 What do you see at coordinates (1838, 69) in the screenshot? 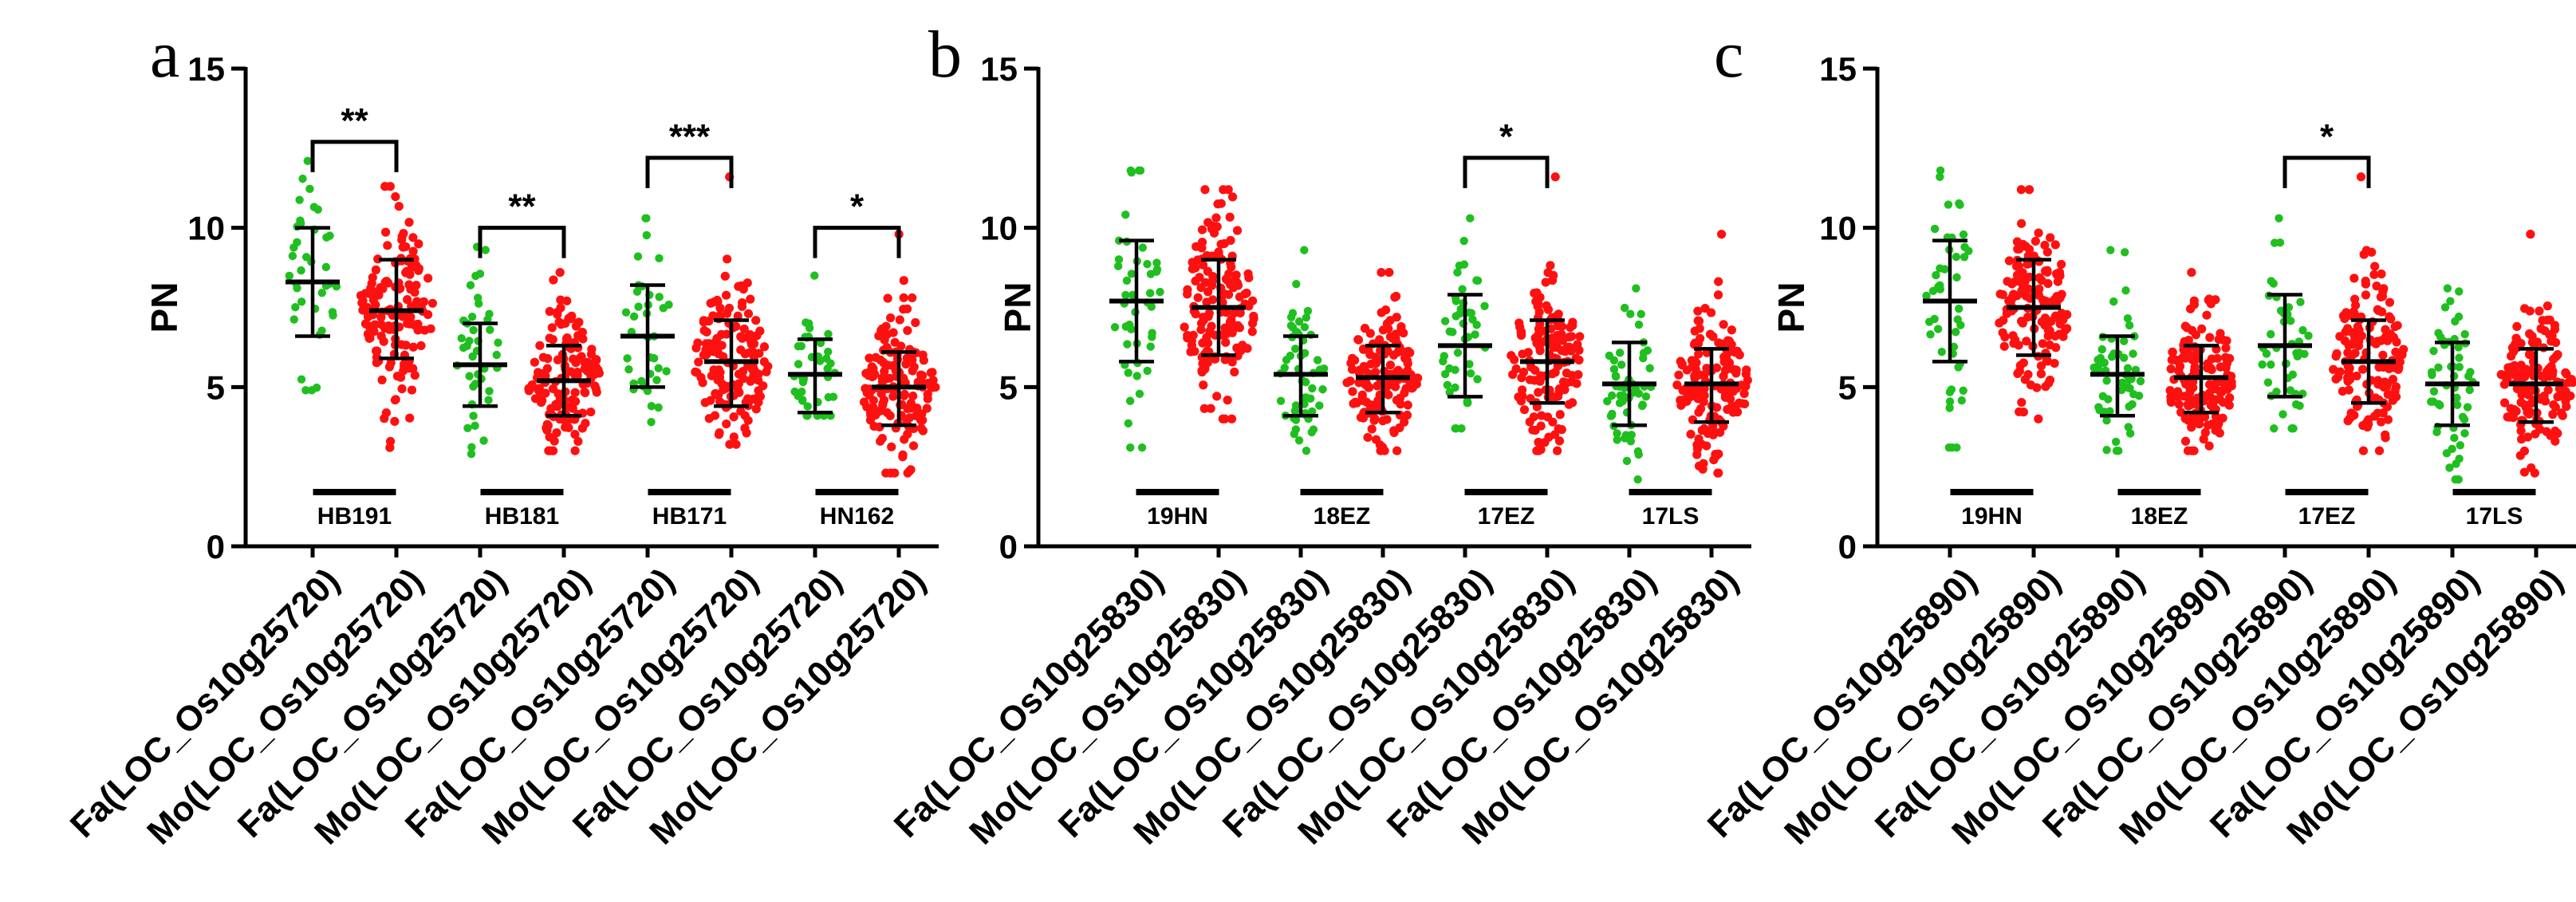
I see `y-tick-label: 15` at bounding box center [1838, 69].